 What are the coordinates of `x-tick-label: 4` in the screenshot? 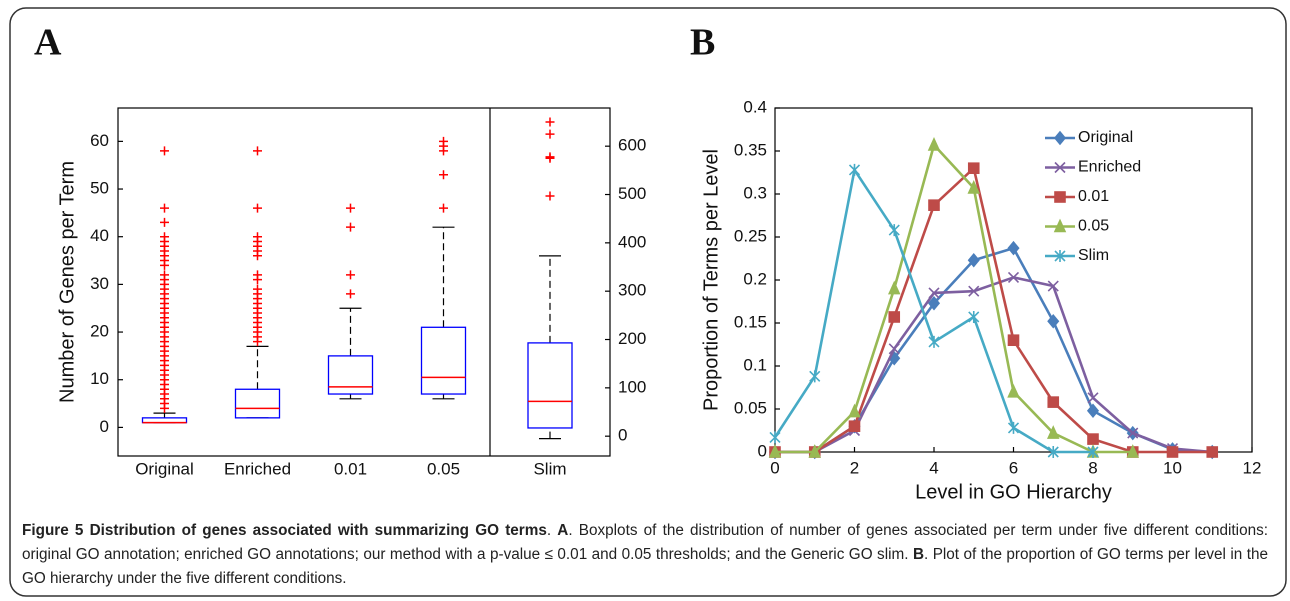 It's located at (933, 467).